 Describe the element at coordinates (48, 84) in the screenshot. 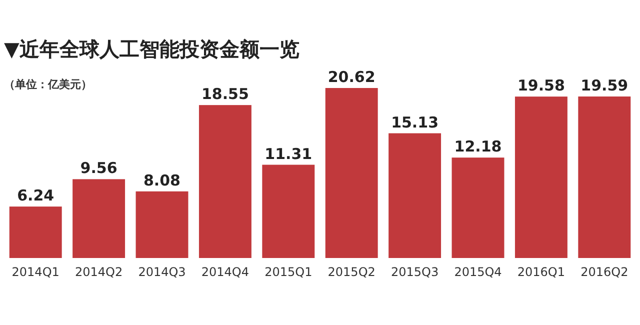

I see `subtitle: （单位：亿美元）` at that location.